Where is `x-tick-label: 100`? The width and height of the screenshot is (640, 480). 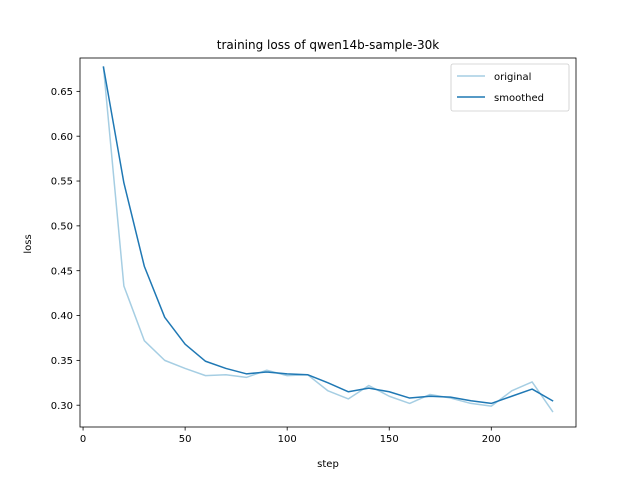 x-tick-label: 100 is located at coordinates (287, 439).